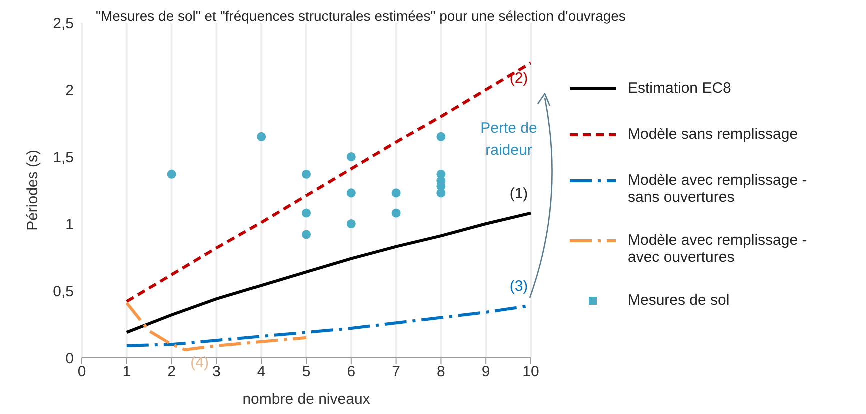  I want to click on x-tick-label: 7, so click(396, 372).